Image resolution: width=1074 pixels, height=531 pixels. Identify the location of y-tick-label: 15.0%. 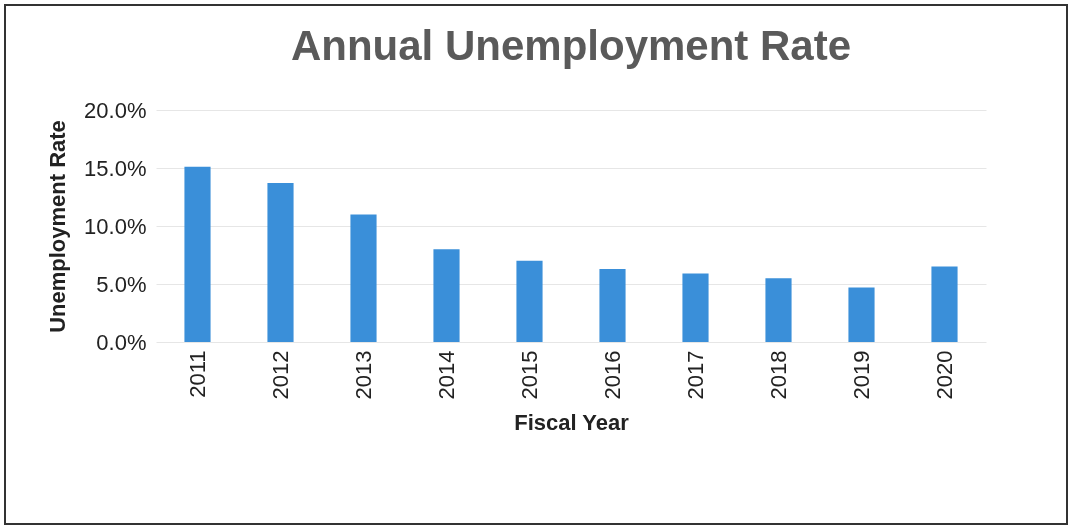
(115, 168).